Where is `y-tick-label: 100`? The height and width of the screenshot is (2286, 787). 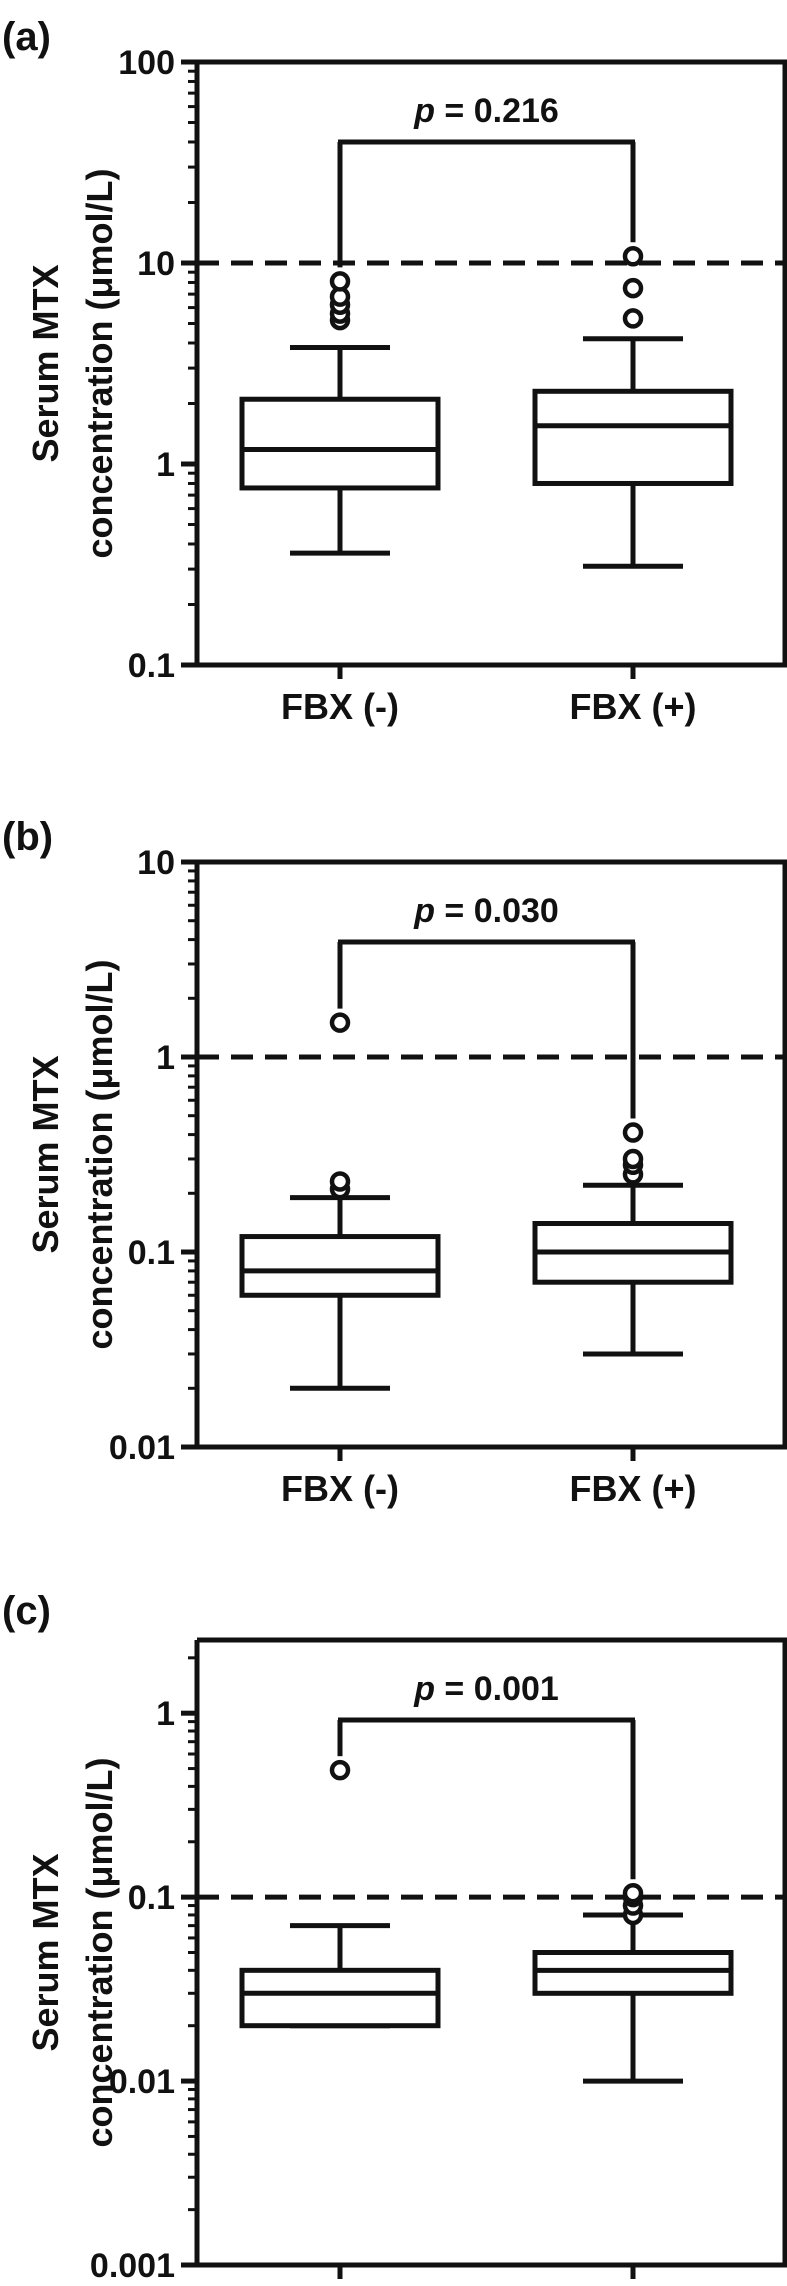
y-tick-label: 100 is located at coordinates (146, 63).